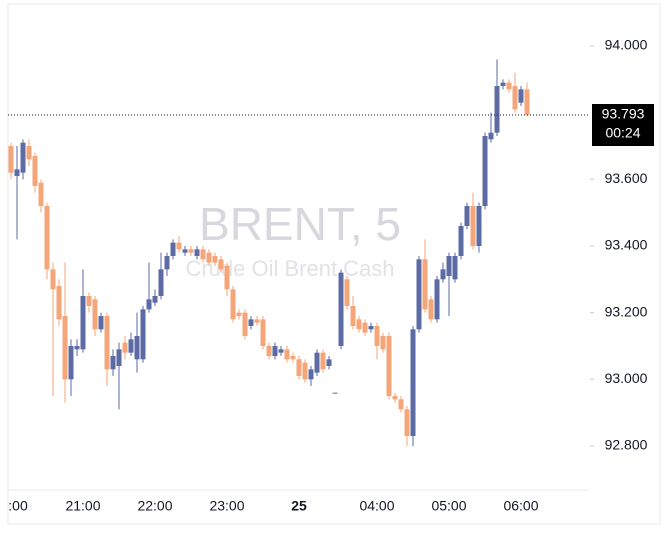  I want to click on x-tick-label: :00, so click(18, 506).